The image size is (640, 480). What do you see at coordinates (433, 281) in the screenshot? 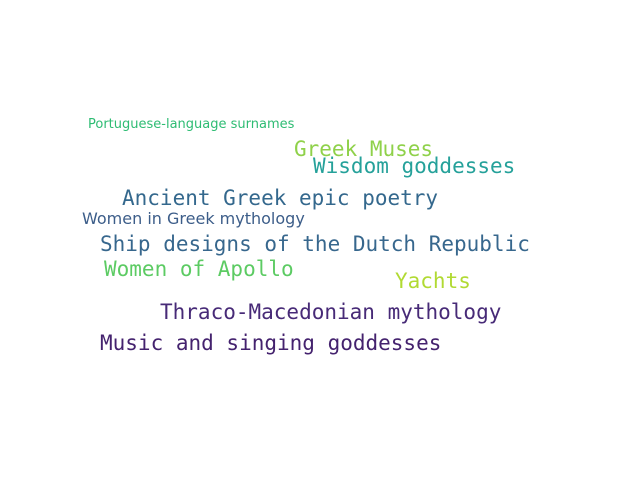
I see `word-yachts: Yachts` at bounding box center [433, 281].